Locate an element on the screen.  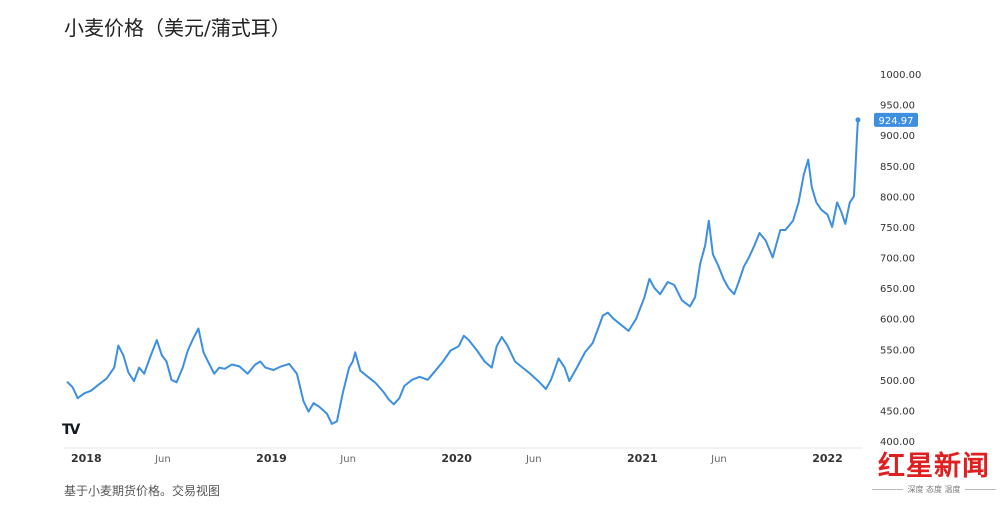
x-axis: 2018 Jun 2019 Jun 2020 Jun 2021 Jun 2022 is located at coordinates (457, 458).